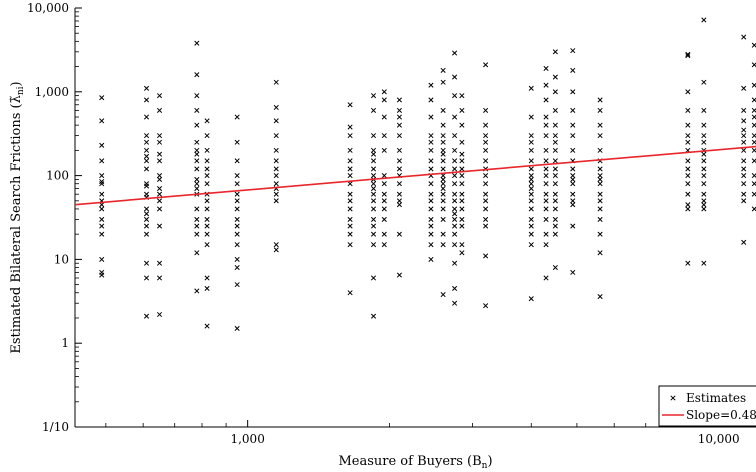 This screenshot has width=756, height=472. I want to click on y-tick-label: 1,000, so click(52, 92).